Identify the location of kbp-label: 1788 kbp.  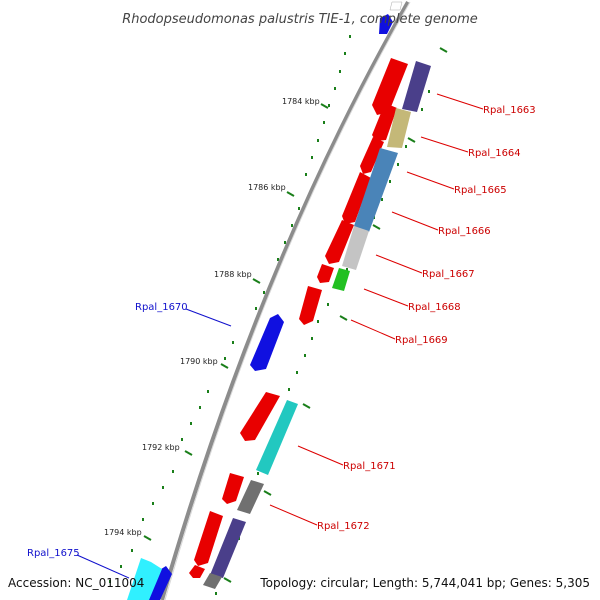
(233, 274).